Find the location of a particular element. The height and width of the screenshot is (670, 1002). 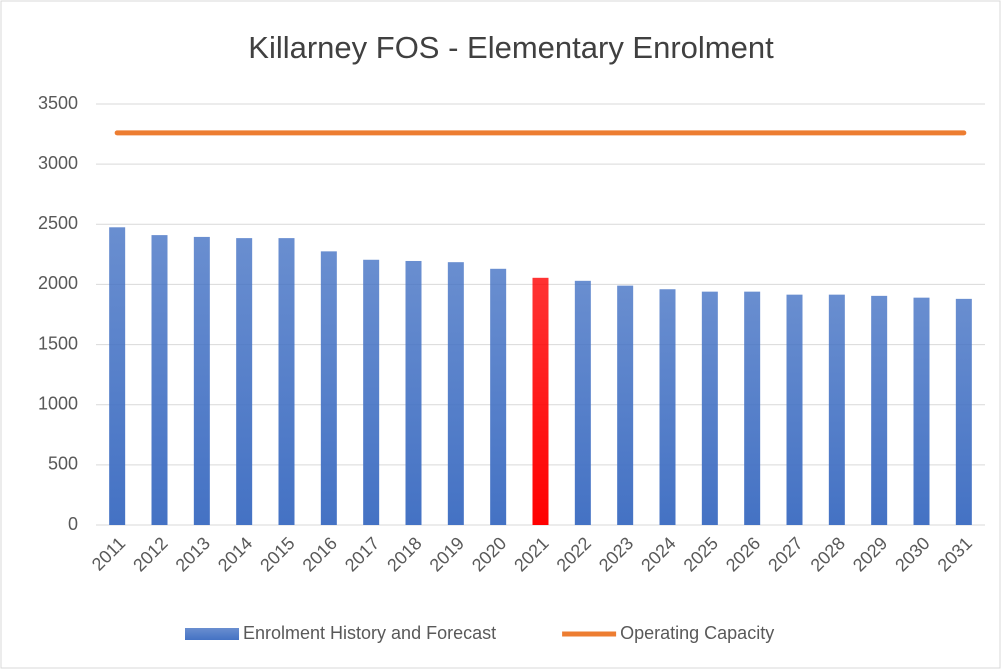

y-tick-label: 3500 is located at coordinates (58, 103).